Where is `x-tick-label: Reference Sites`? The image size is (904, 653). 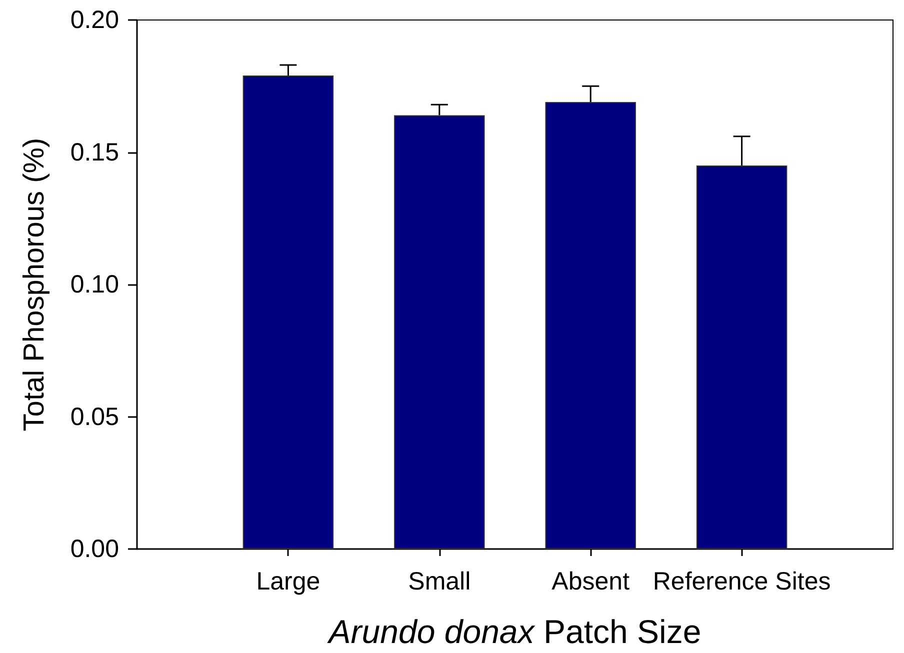 x-tick-label: Reference Sites is located at coordinates (741, 582).